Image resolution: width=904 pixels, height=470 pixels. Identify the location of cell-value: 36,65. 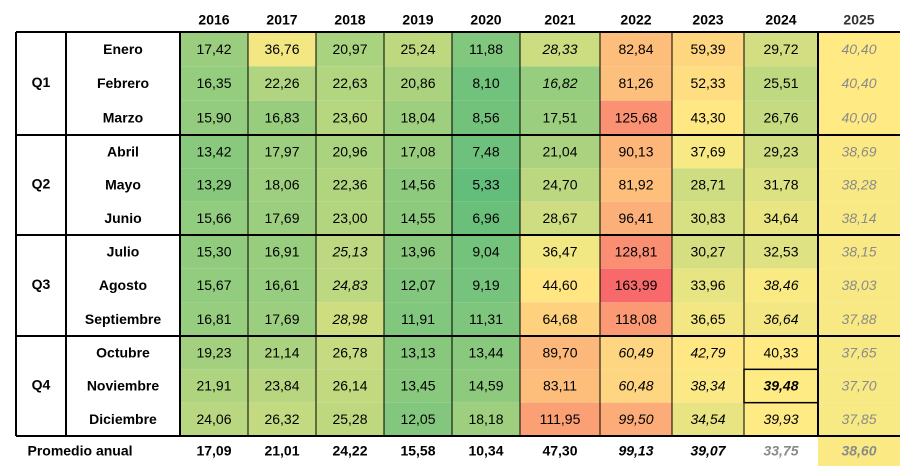
(707, 319).